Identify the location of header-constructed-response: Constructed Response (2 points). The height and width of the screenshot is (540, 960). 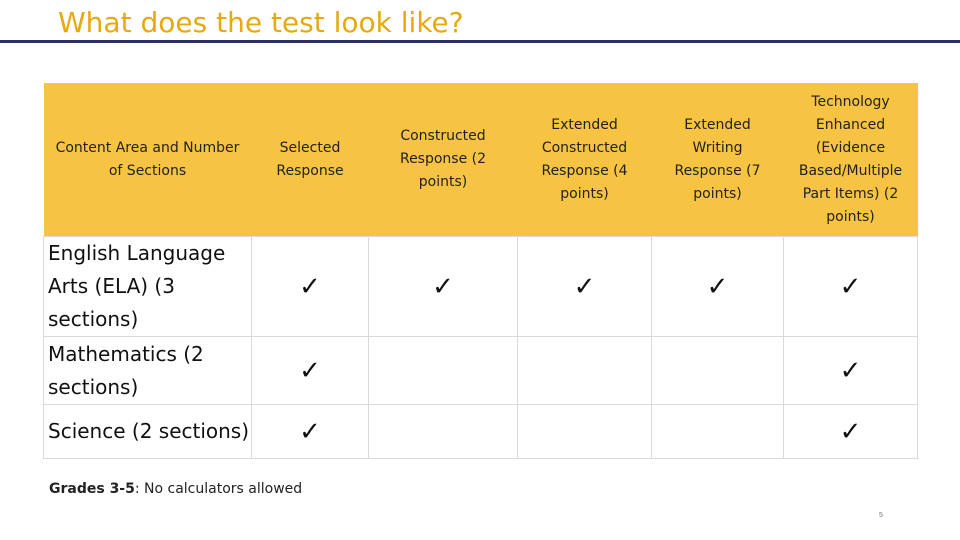
(443, 160).